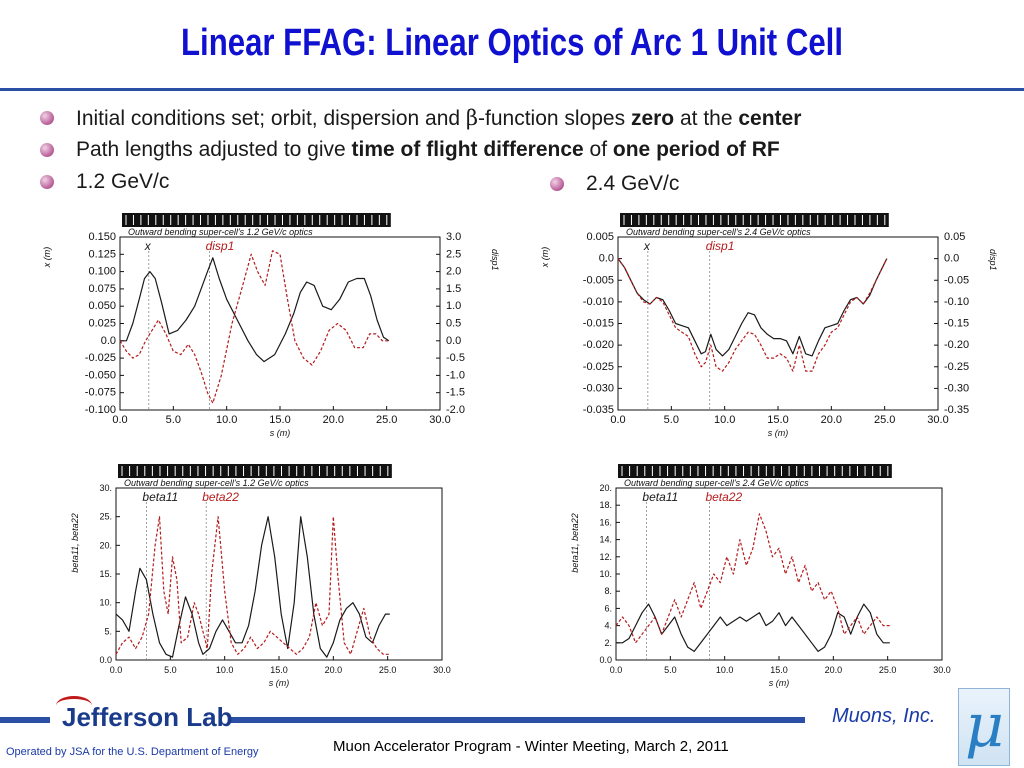  I want to click on y2-tick-label: -0.05, so click(956, 280).